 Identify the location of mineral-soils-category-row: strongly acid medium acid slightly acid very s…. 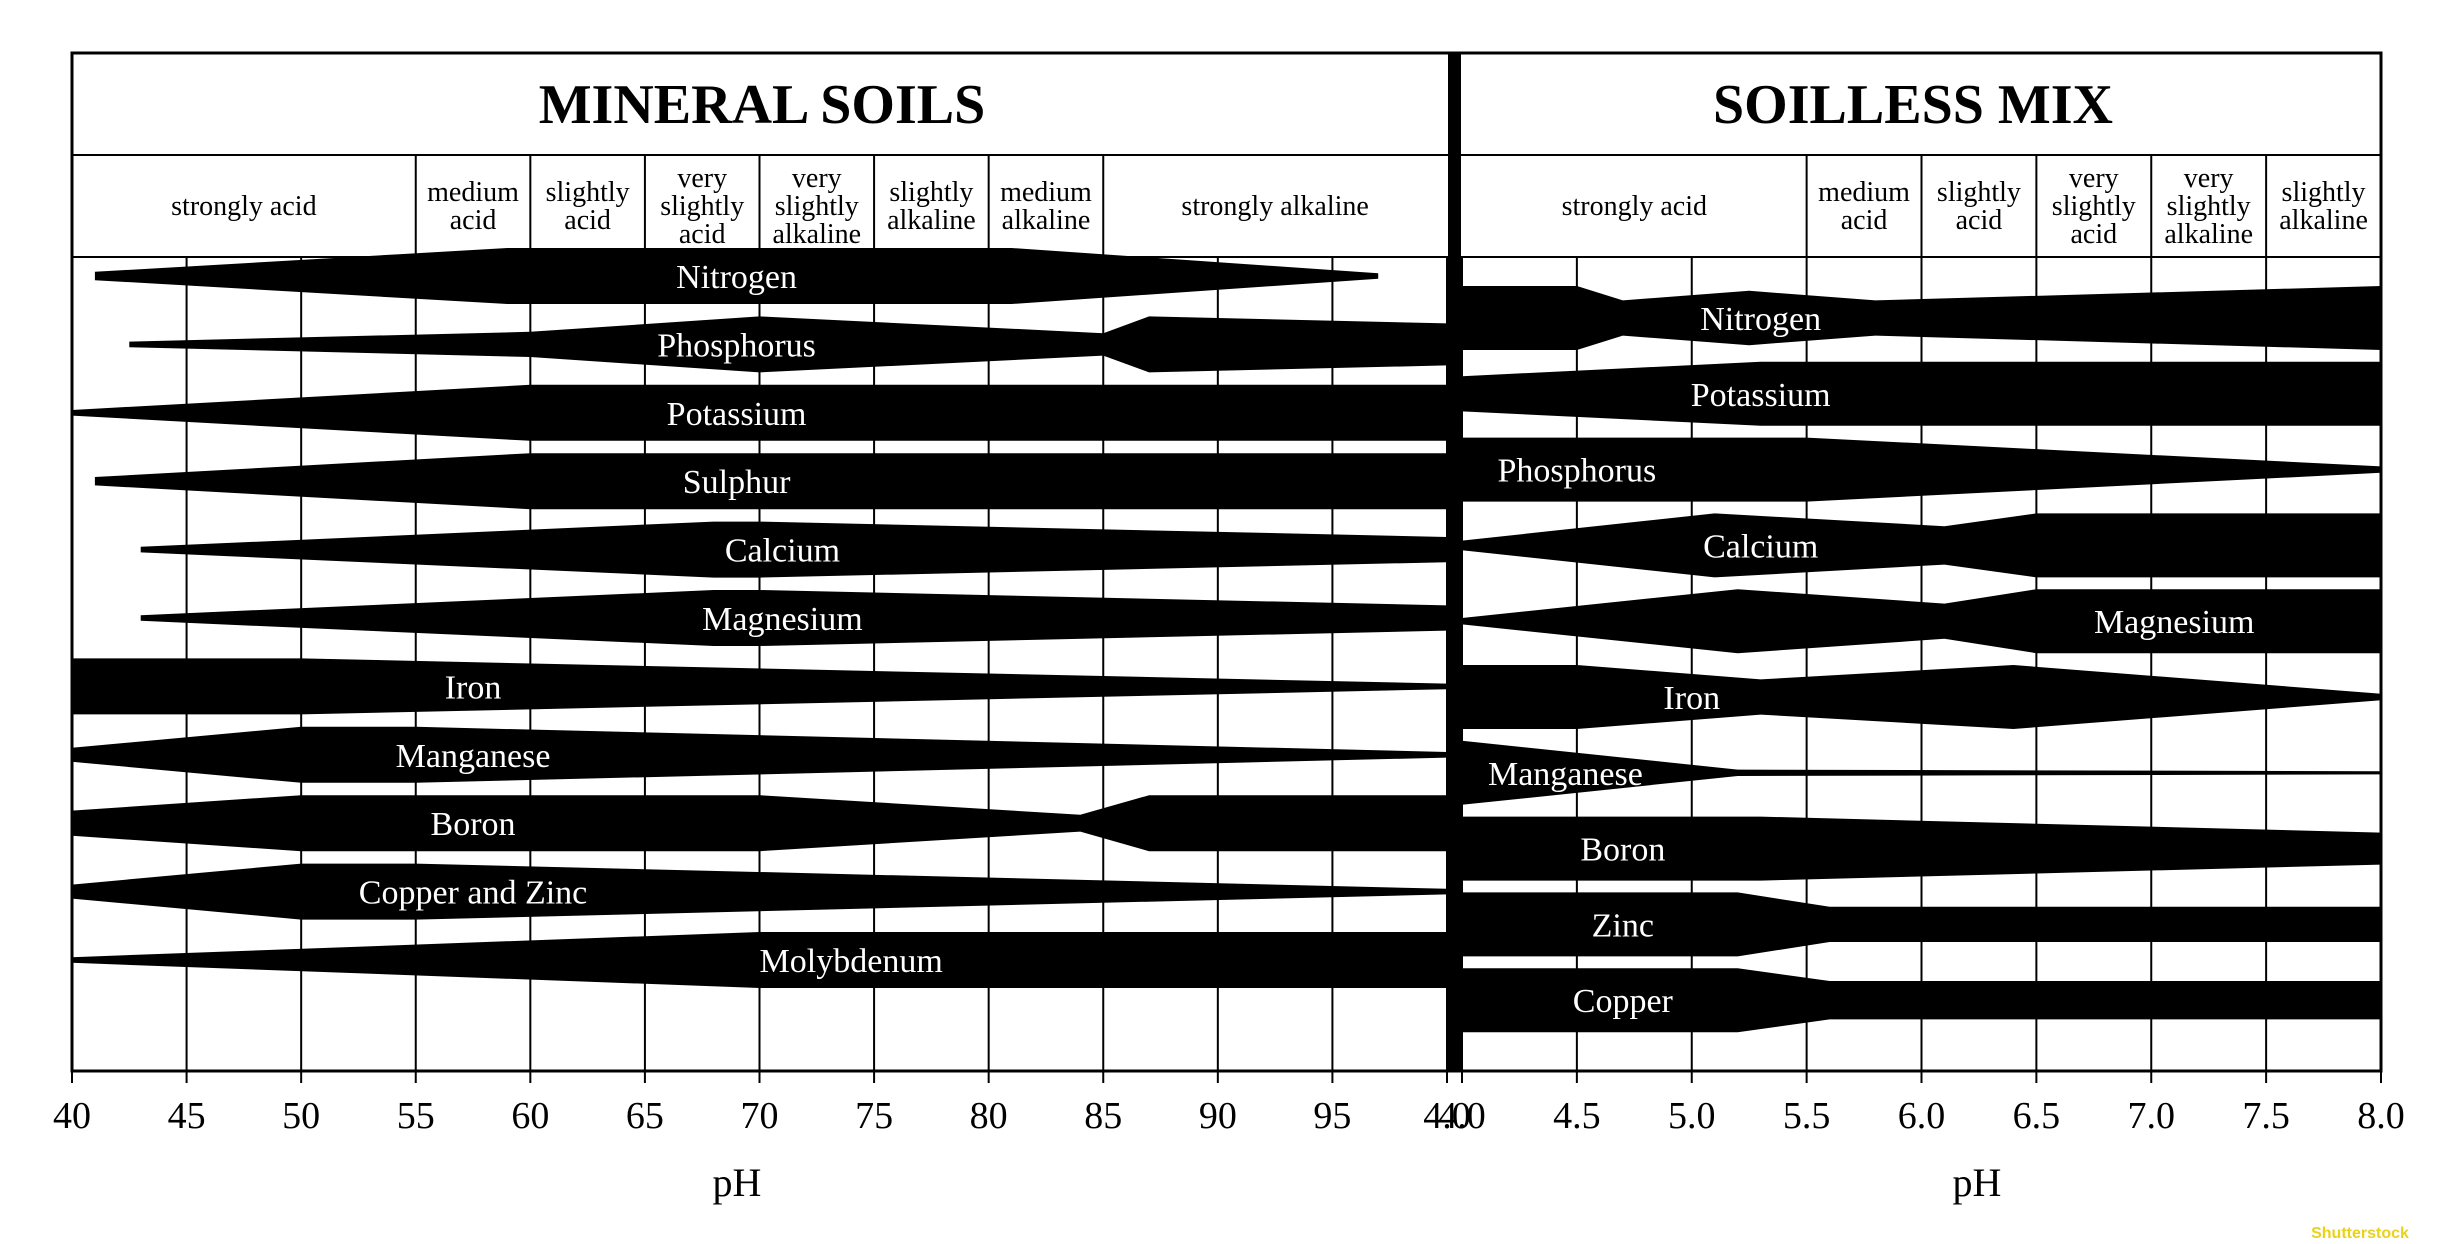
(770, 206).